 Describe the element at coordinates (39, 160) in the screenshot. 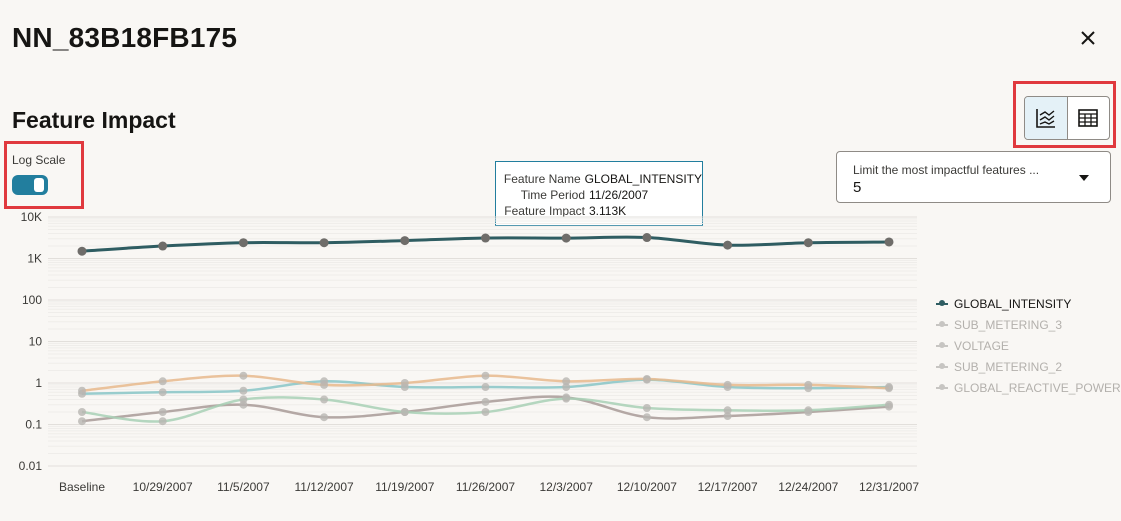

I see `log-scale-label: Log Scale` at that location.